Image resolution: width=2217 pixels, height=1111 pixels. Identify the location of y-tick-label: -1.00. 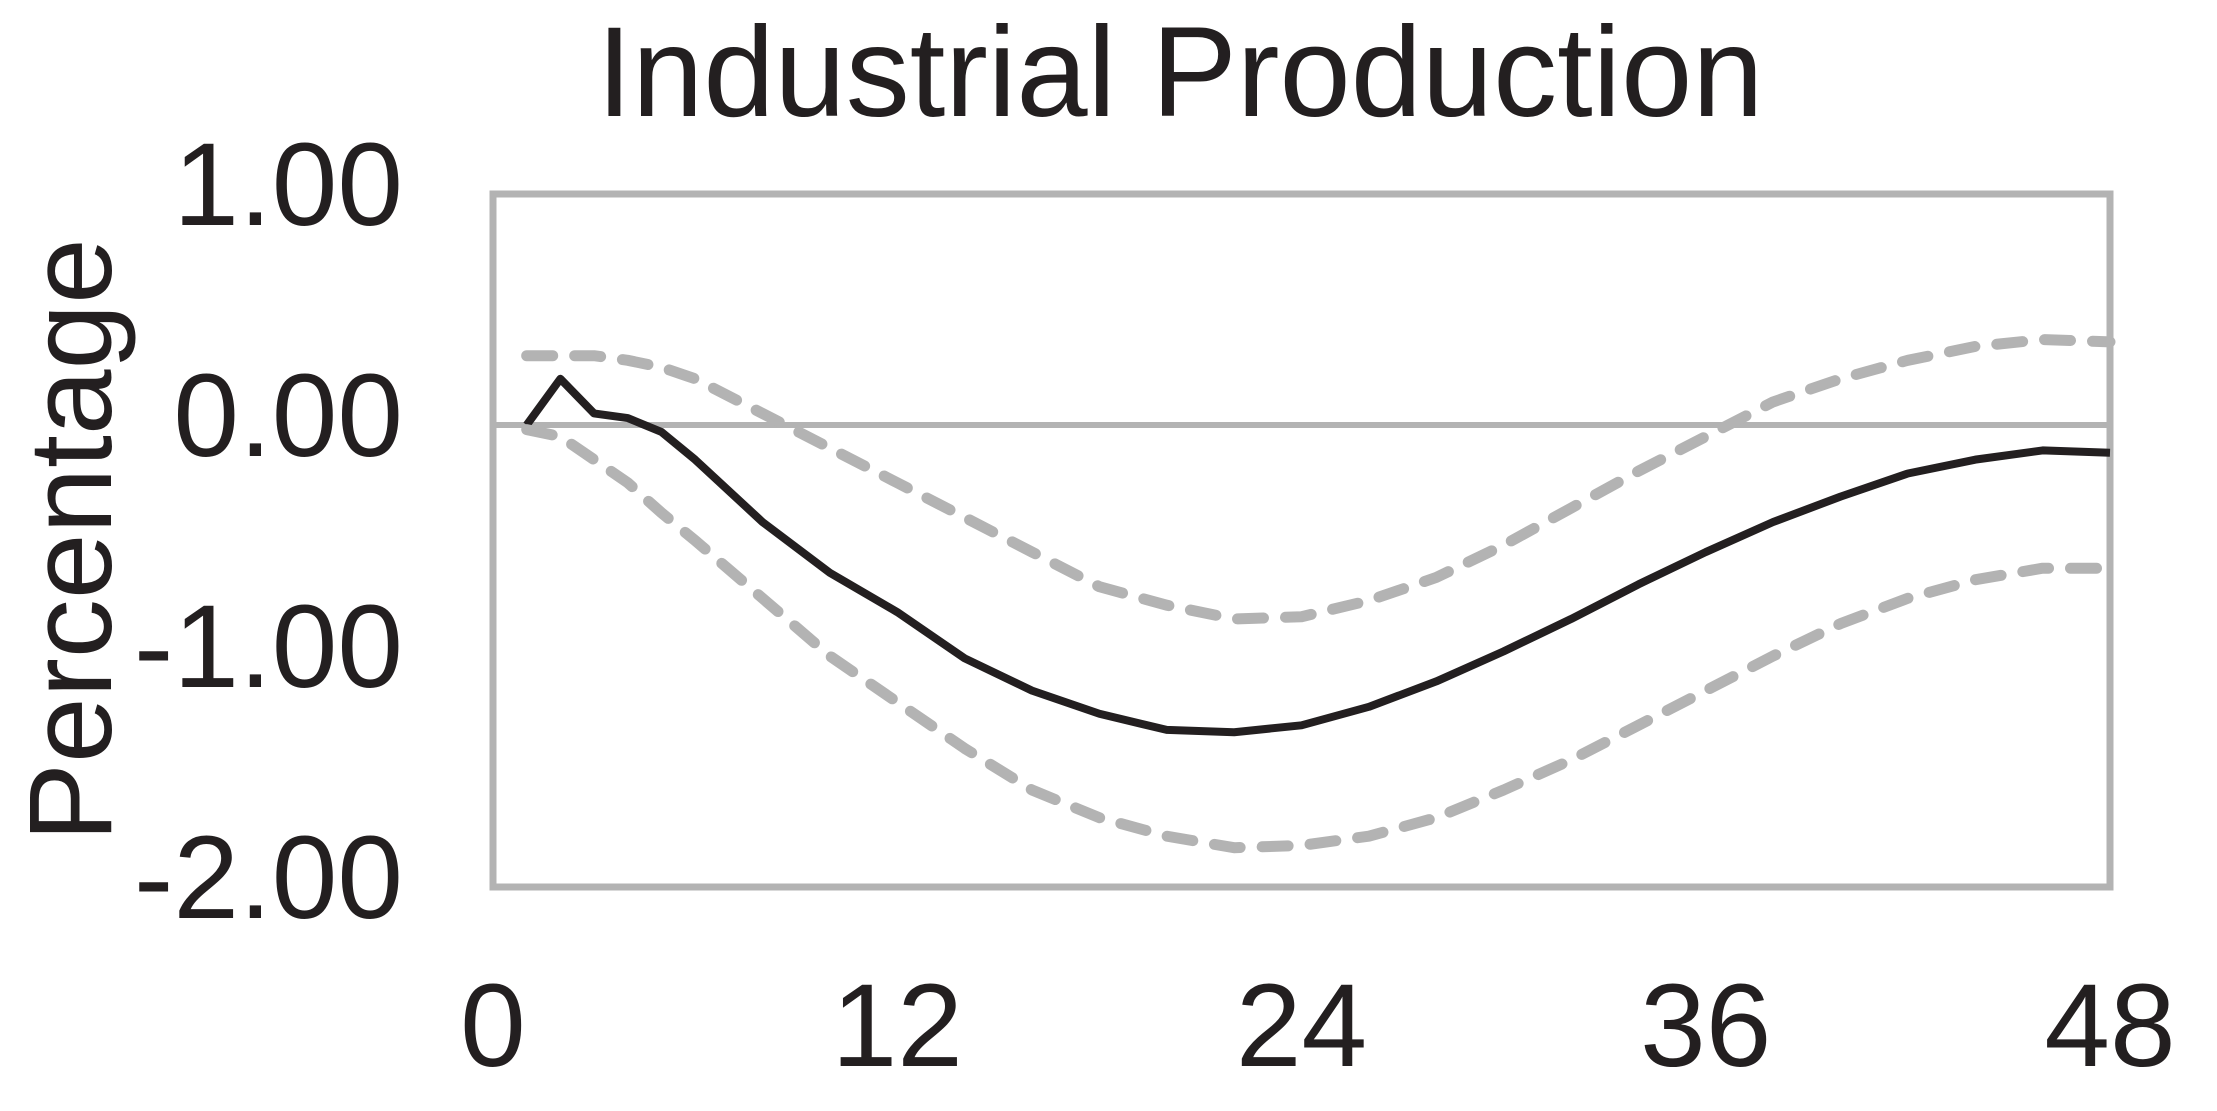
(268, 647).